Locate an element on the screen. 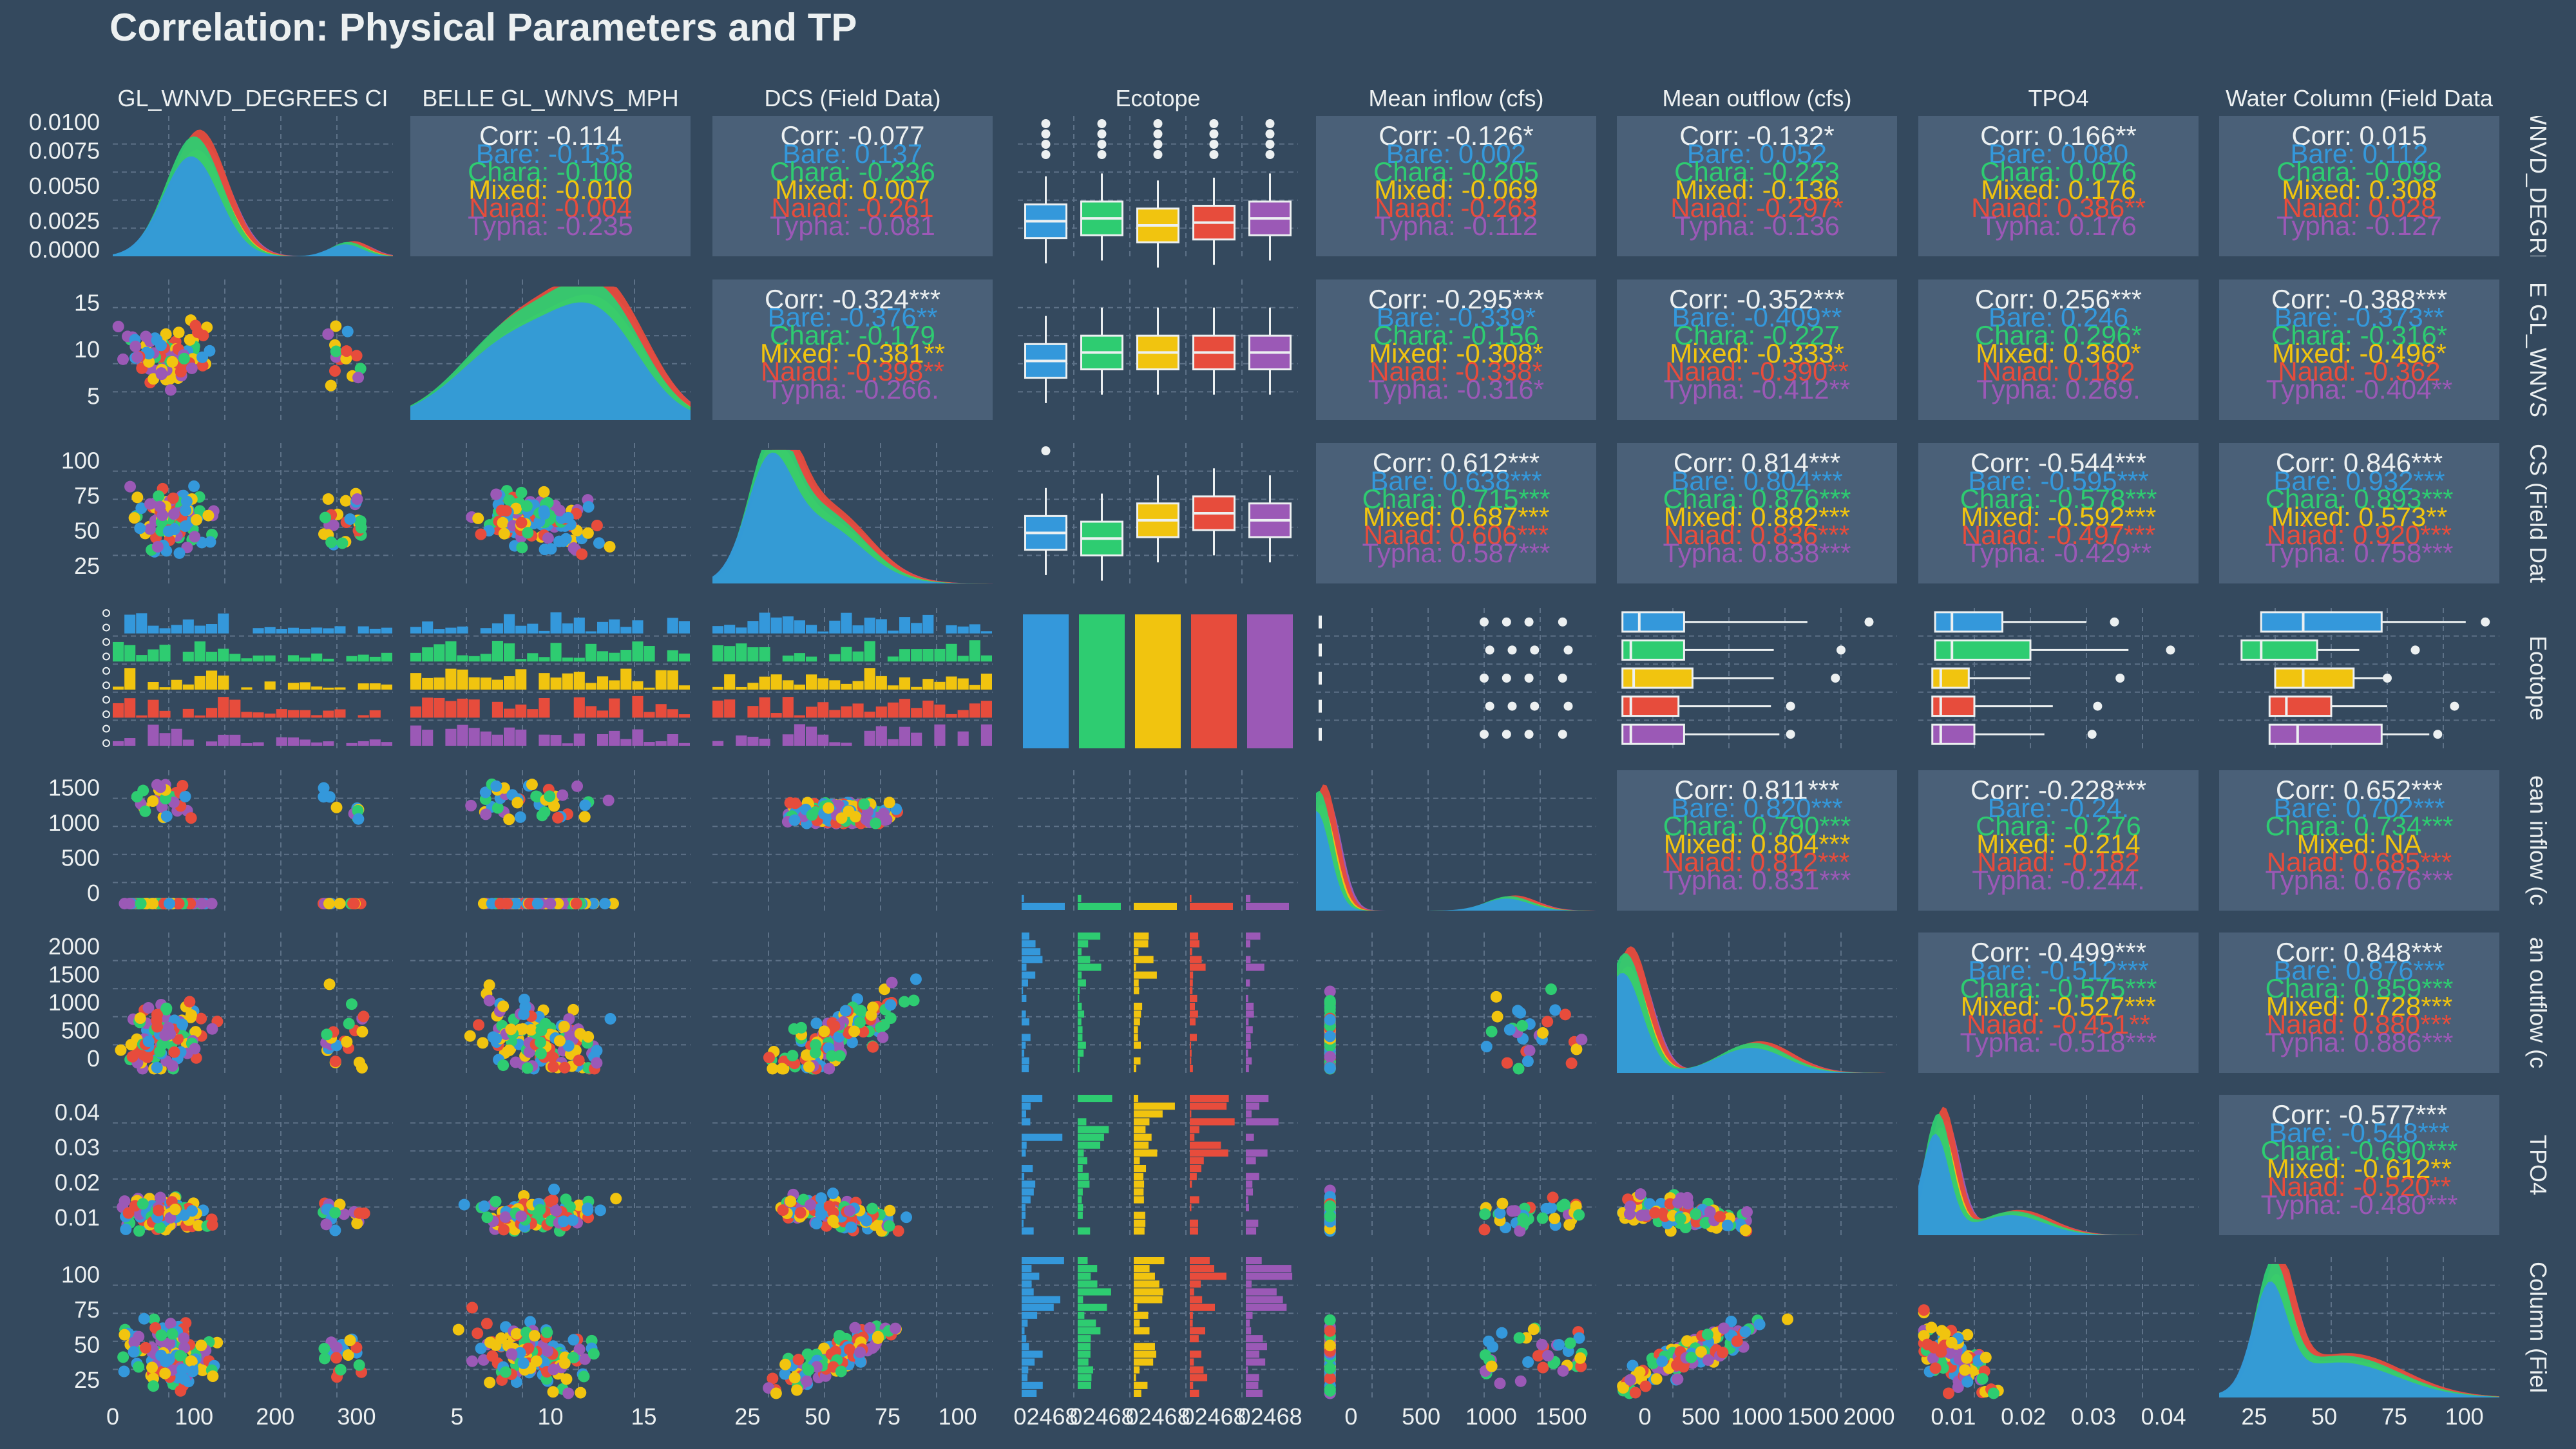 Image resolution: width=2576 pixels, height=1449 pixels. correlation-group: Bare: 0.932*** is located at coordinates (2359, 481).